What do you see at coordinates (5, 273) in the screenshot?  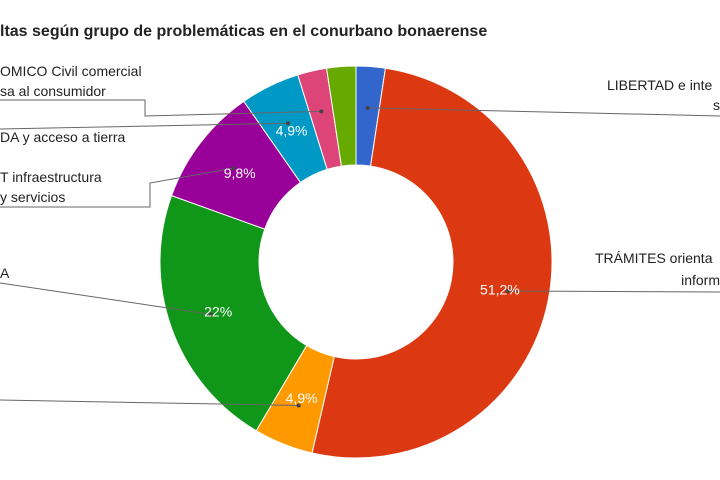 I see `slice-category-label: A` at bounding box center [5, 273].